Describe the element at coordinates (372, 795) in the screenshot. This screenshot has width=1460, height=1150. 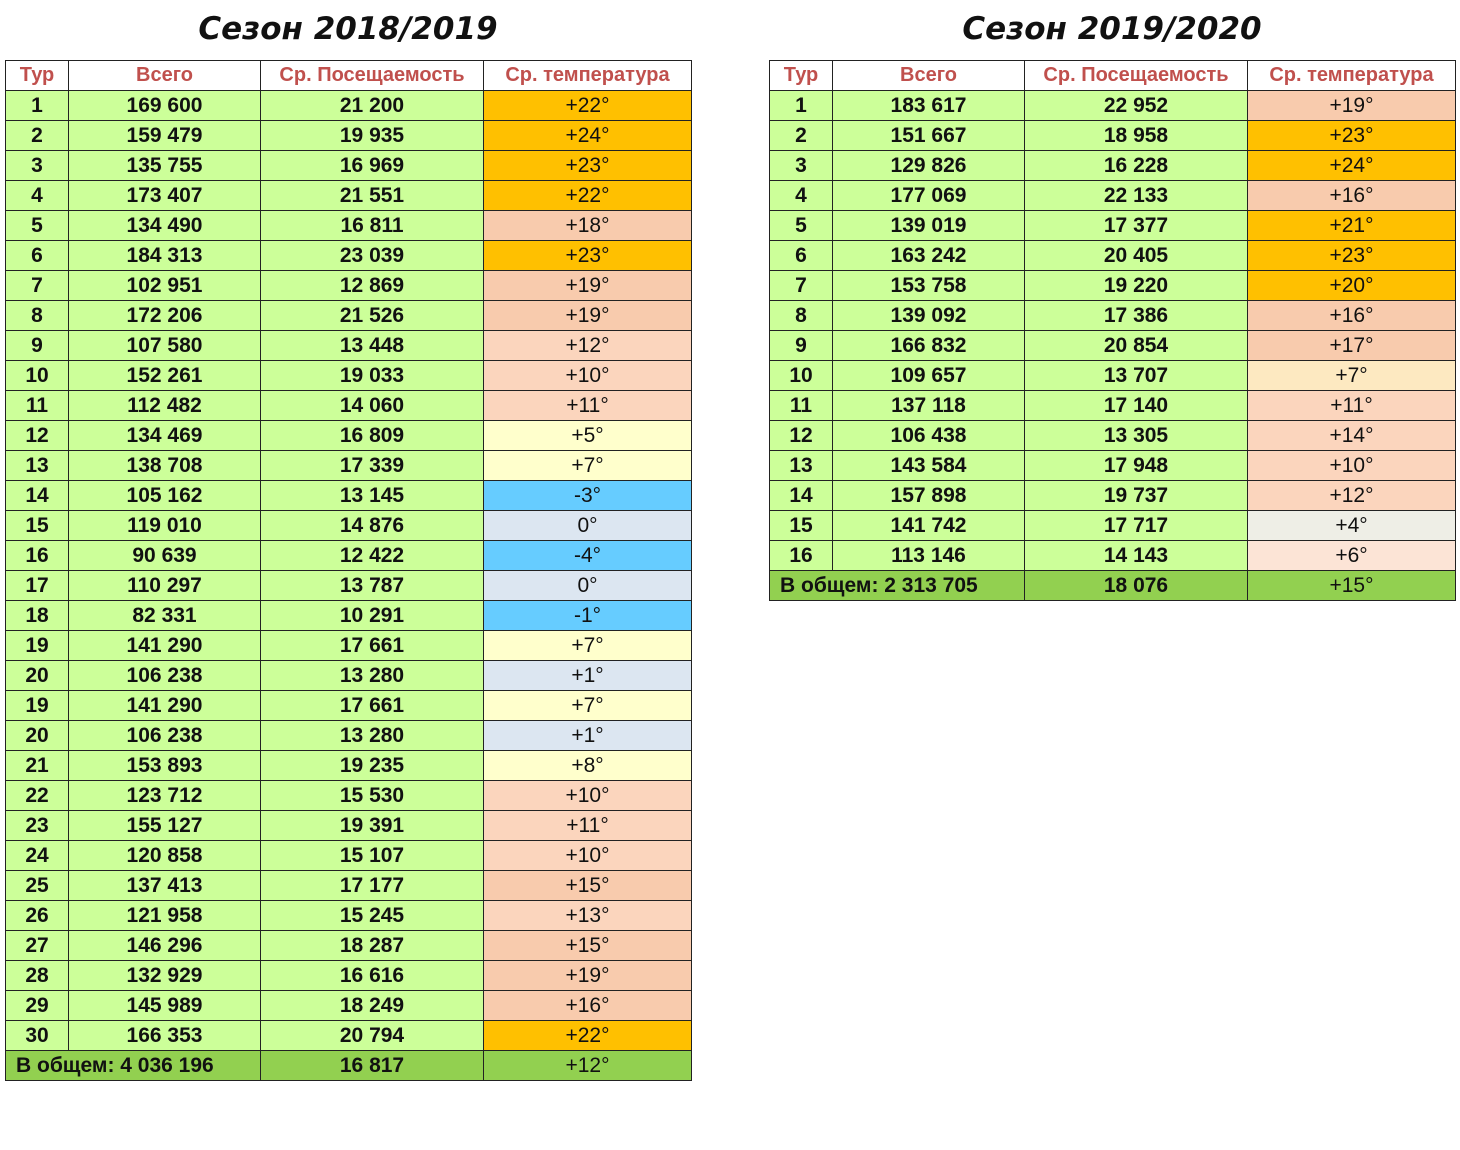
I see `cell-avg-attendance: 15 530` at that location.